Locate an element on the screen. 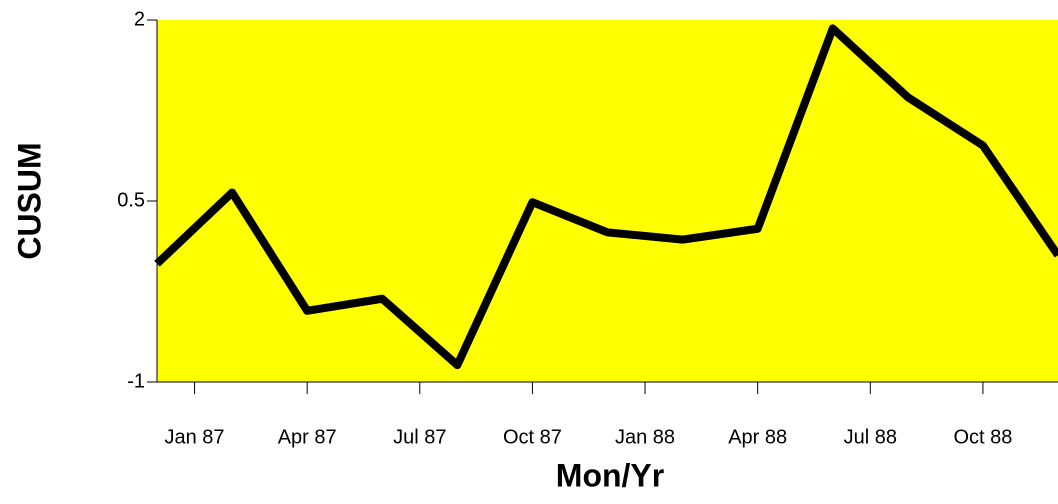  y-tick-label: 2 is located at coordinates (139, 19).